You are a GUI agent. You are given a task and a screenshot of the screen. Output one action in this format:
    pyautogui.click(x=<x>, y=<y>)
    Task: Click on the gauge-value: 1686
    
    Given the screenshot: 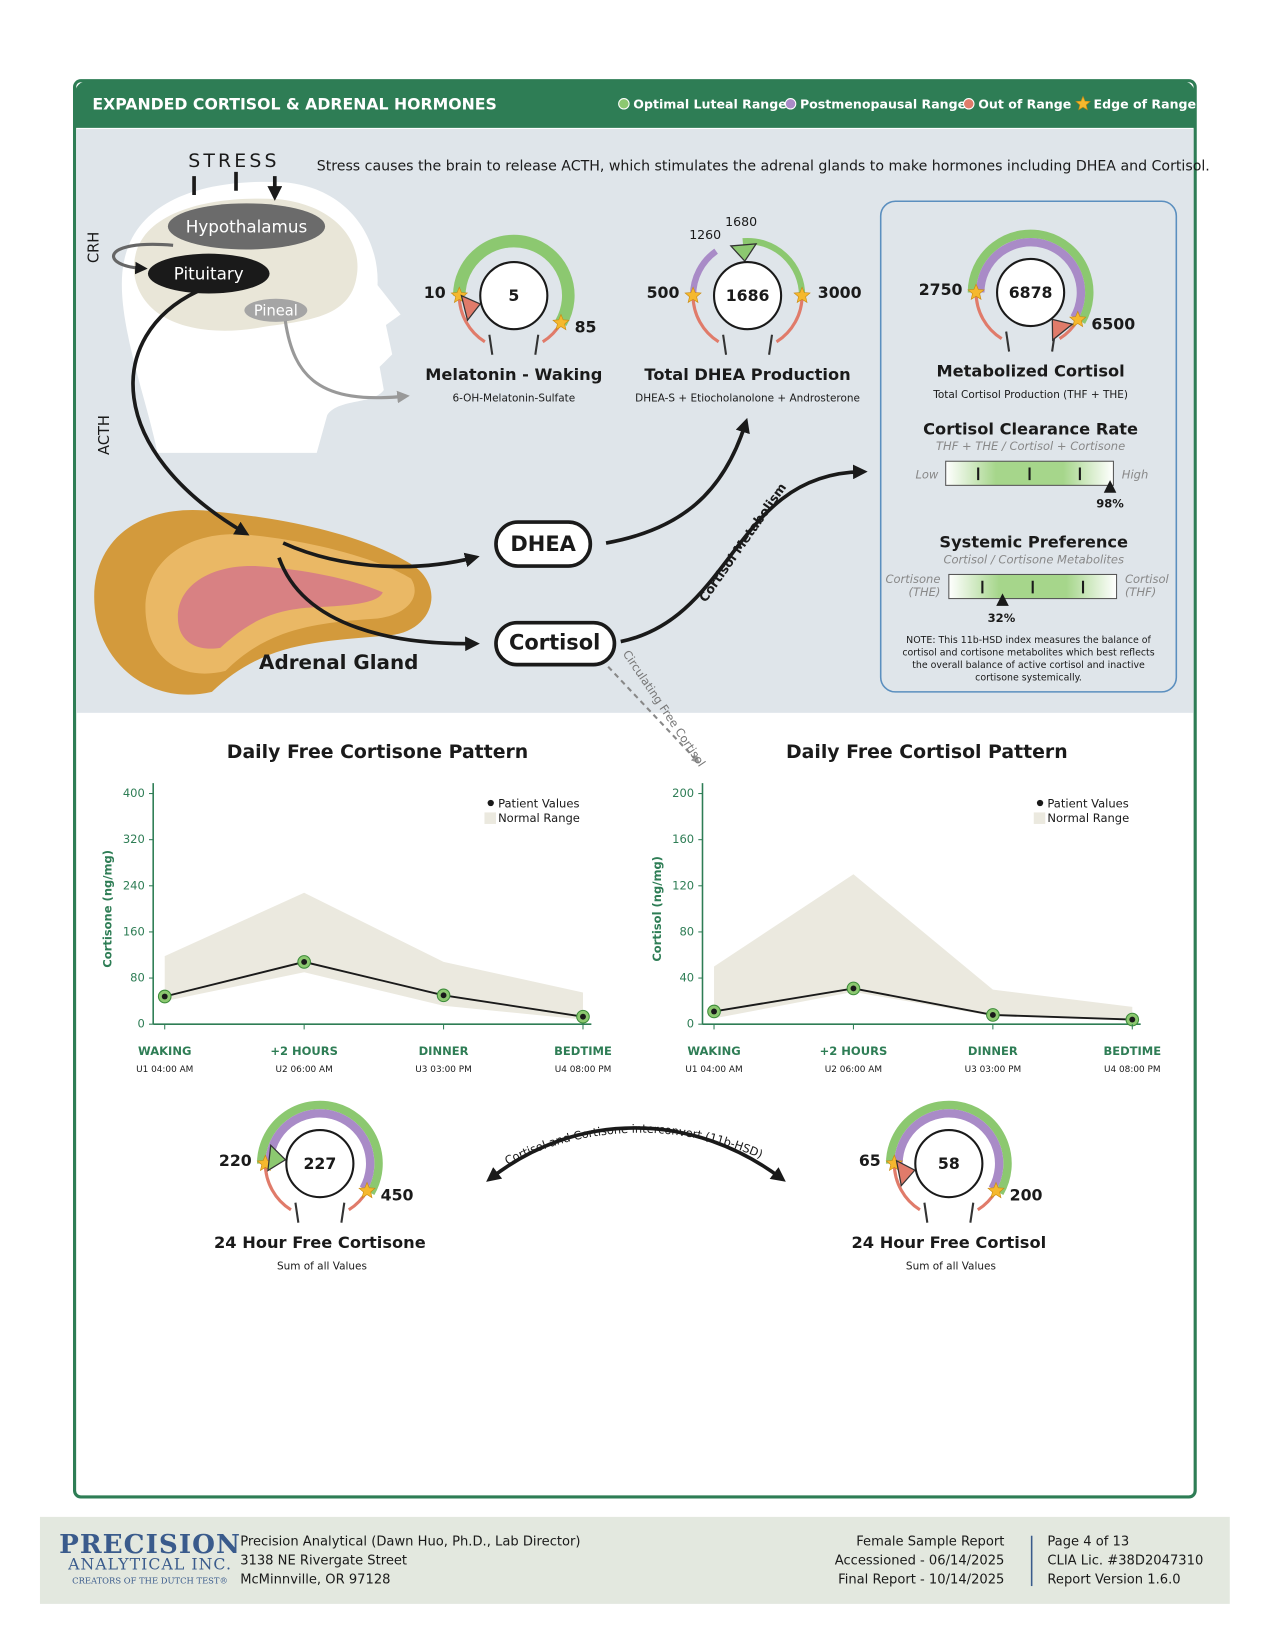 What is the action you would take?
    pyautogui.click(x=748, y=295)
    